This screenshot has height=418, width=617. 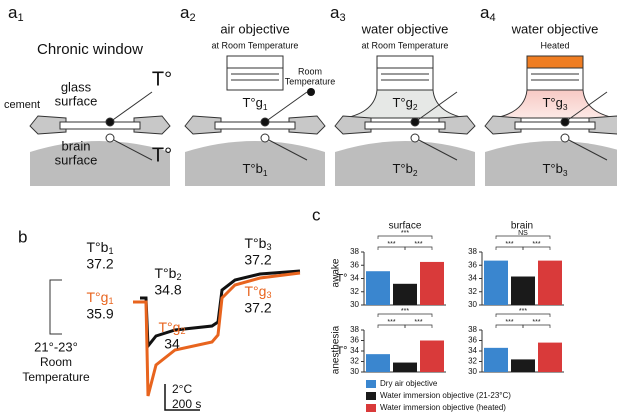 What do you see at coordinates (99, 314) in the screenshot?
I see `label: 35.9` at bounding box center [99, 314].